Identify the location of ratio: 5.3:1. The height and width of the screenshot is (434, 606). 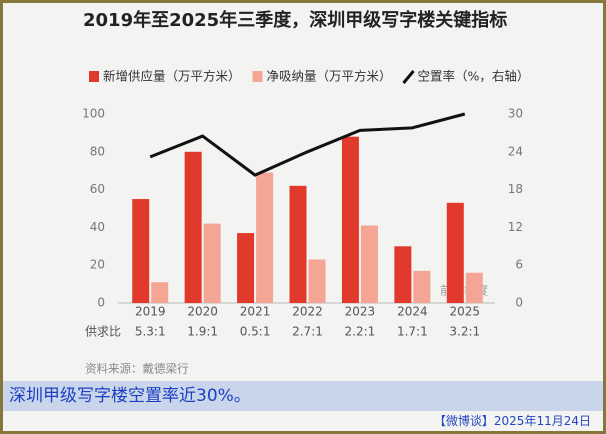
(150, 332).